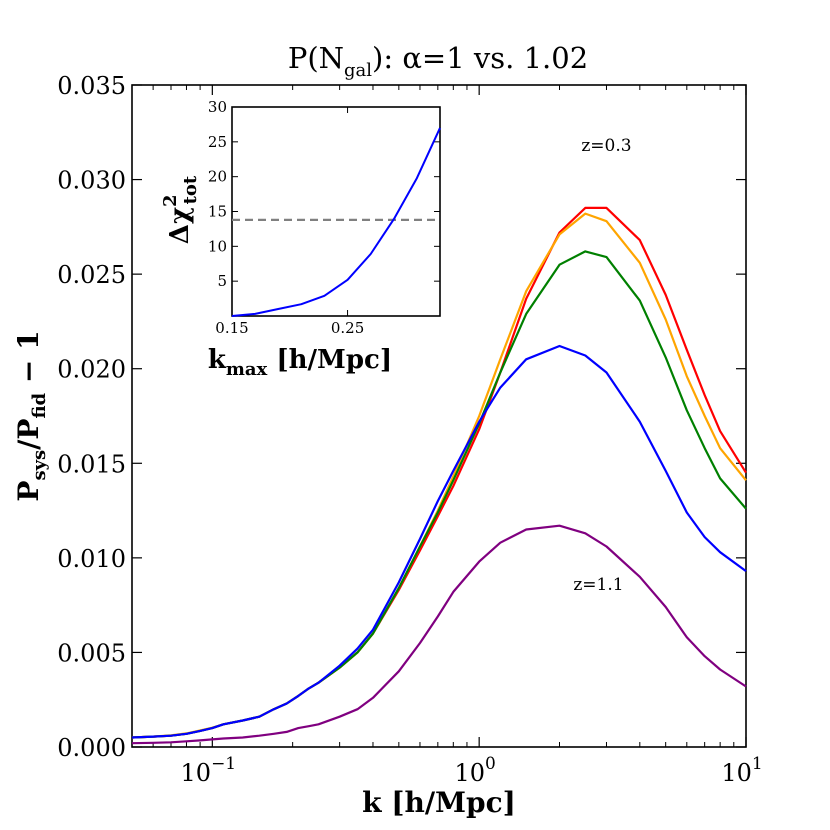  Describe the element at coordinates (91, 86) in the screenshot. I see `y-tick-label: 0.035` at that location.